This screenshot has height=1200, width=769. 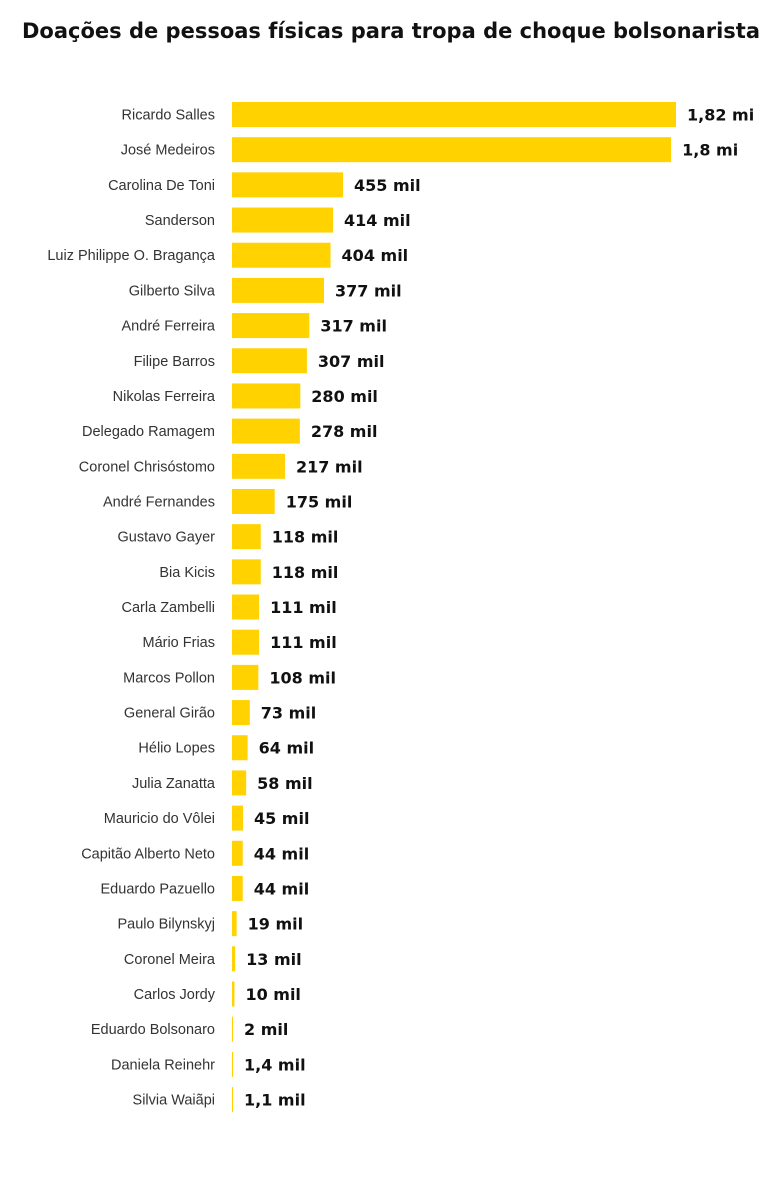 I want to click on value-label: 455 mil, so click(x=387, y=185).